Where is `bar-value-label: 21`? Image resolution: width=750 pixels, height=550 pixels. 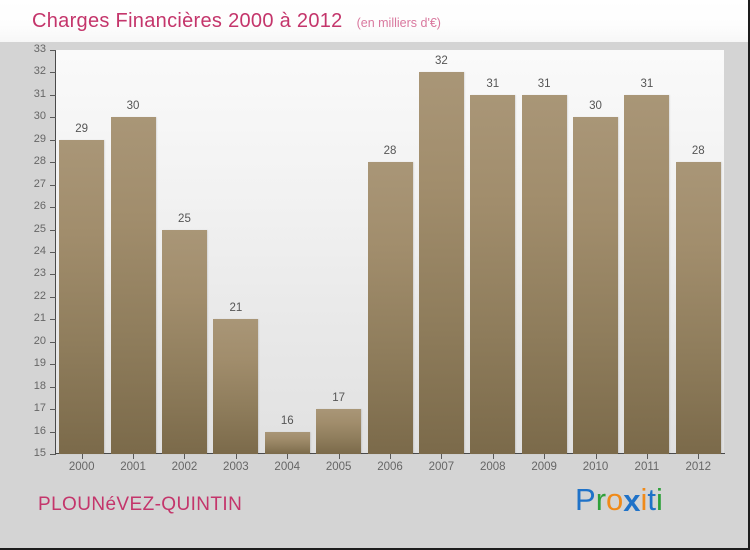 bar-value-label: 21 is located at coordinates (236, 308).